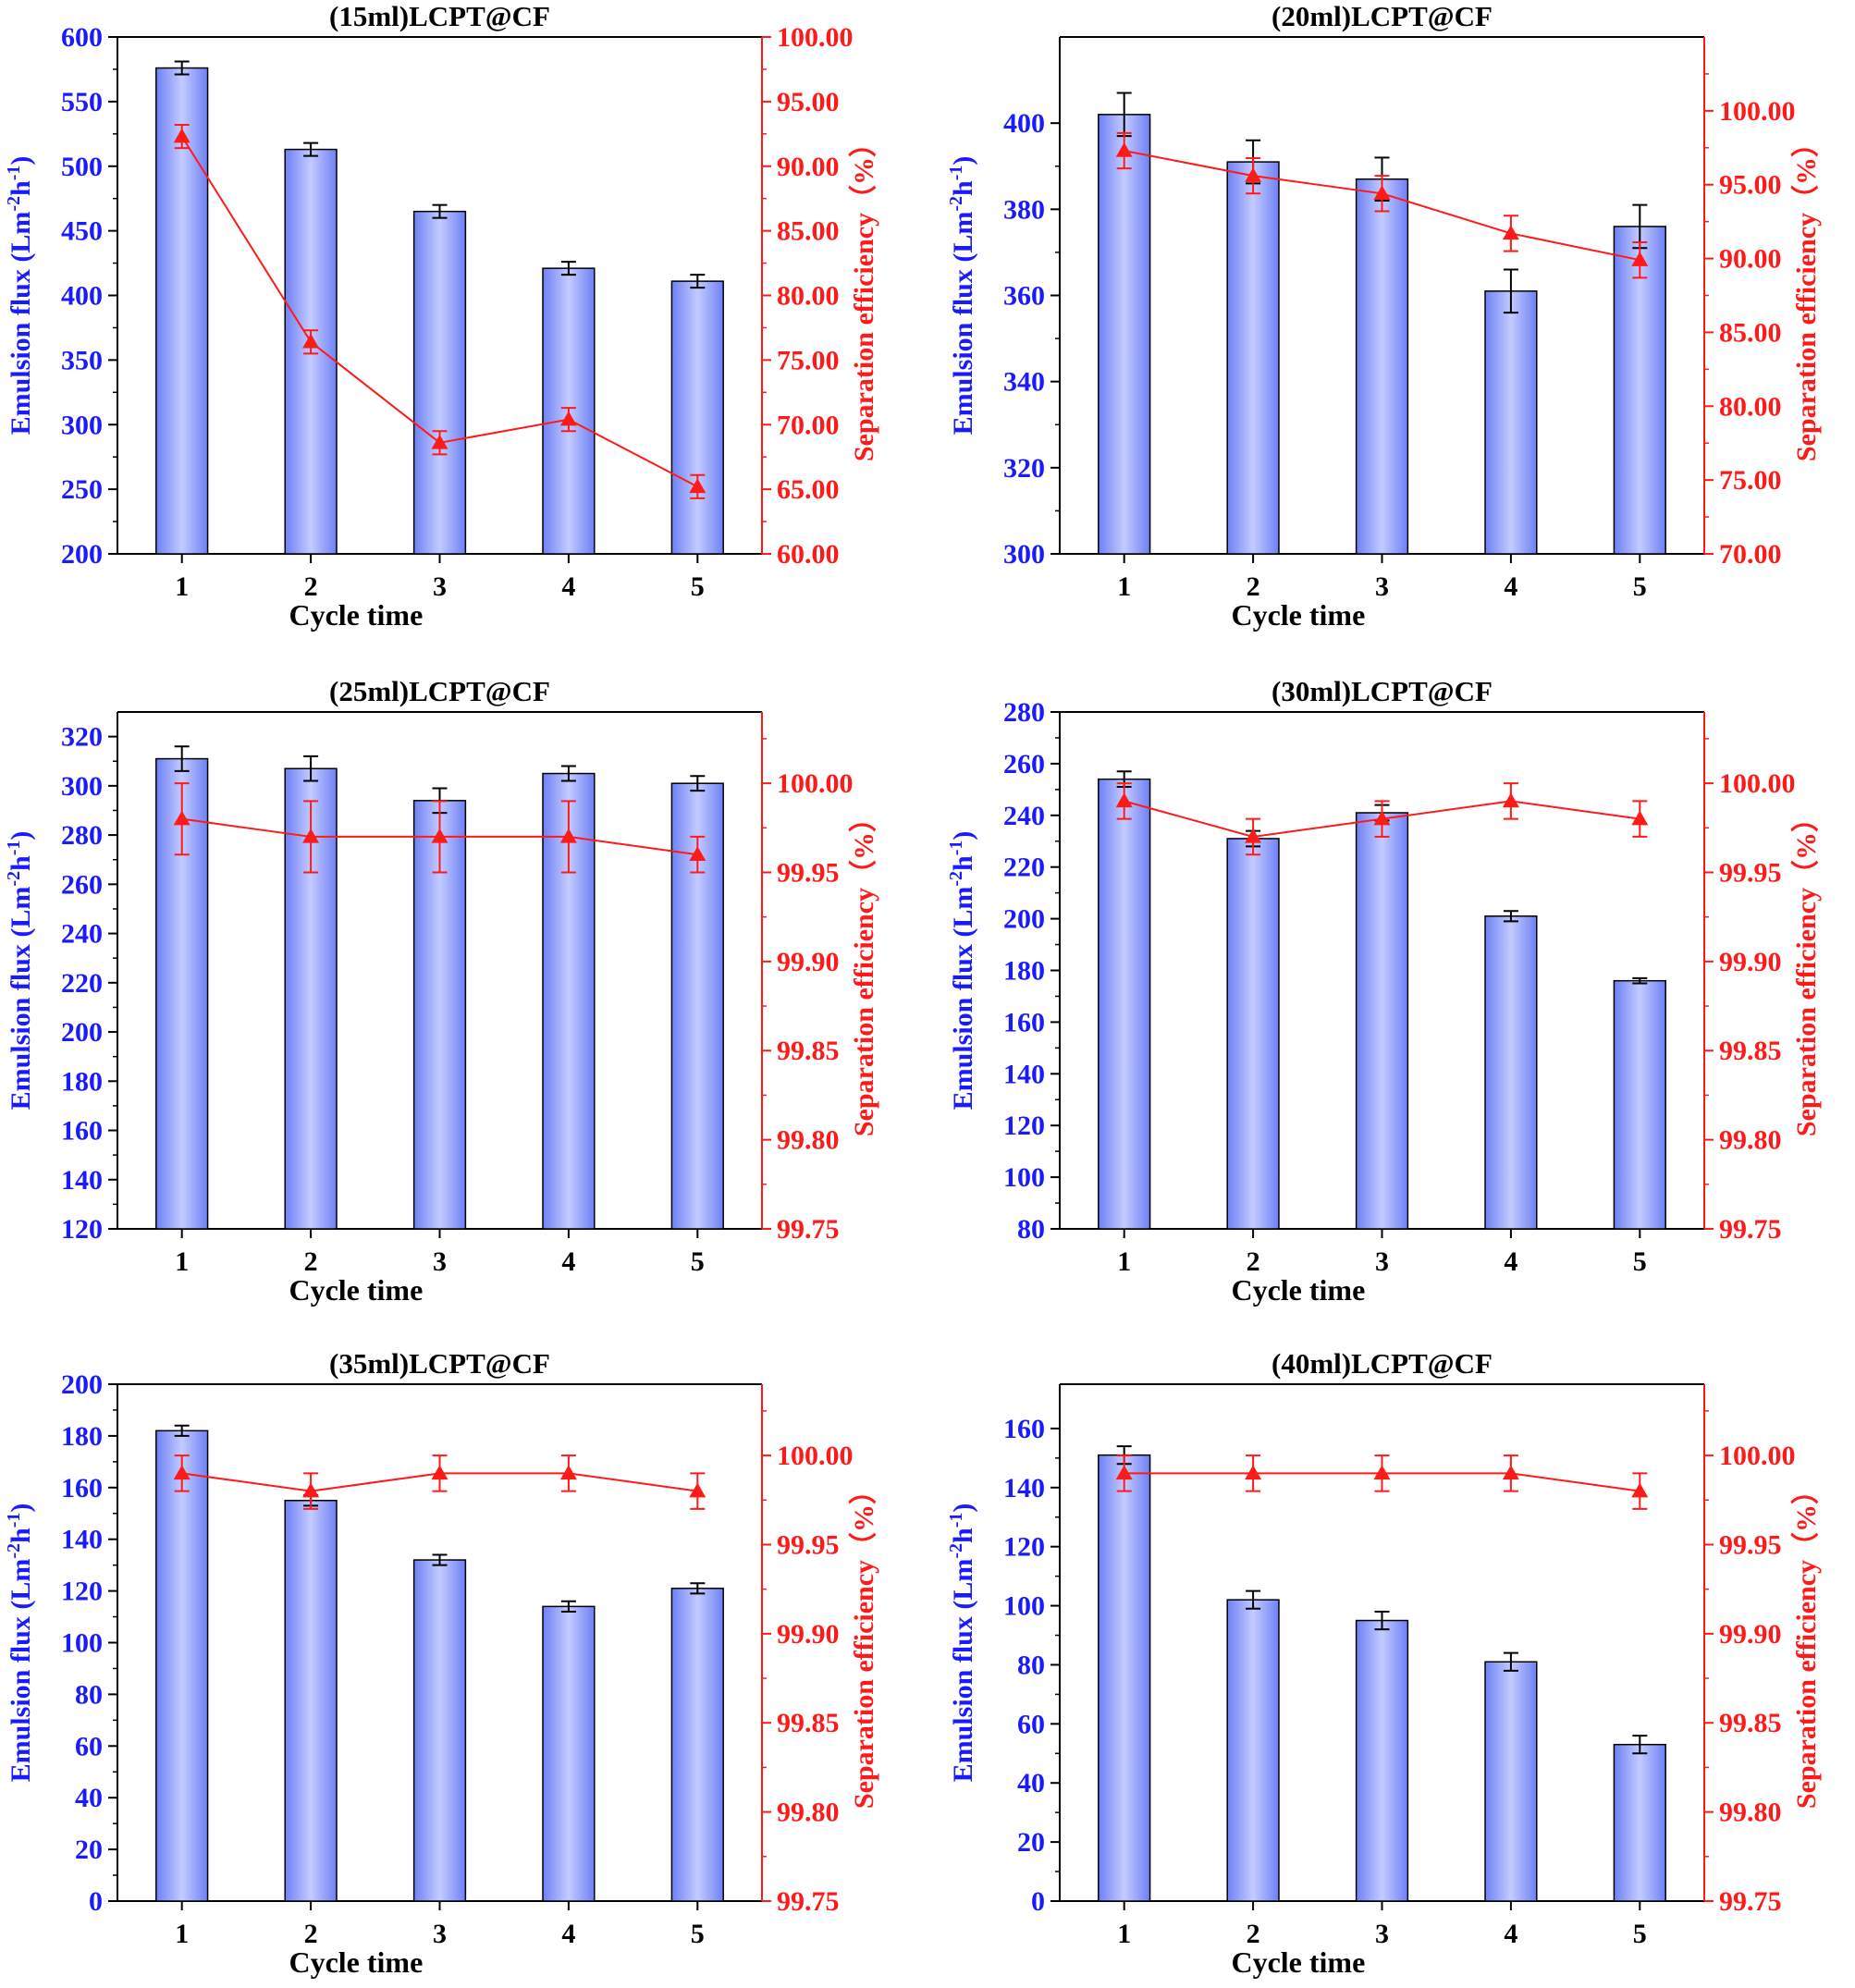 The height and width of the screenshot is (1988, 1855). I want to click on left-tick-label: 400, so click(1024, 123).